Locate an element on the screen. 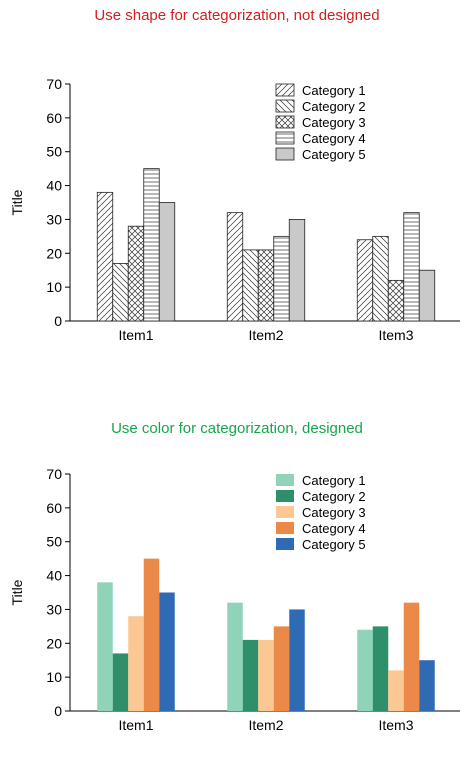 Image resolution: width=474 pixels, height=760 pixels. chart-2-caption: Use color for categorization, designed is located at coordinates (237, 428).